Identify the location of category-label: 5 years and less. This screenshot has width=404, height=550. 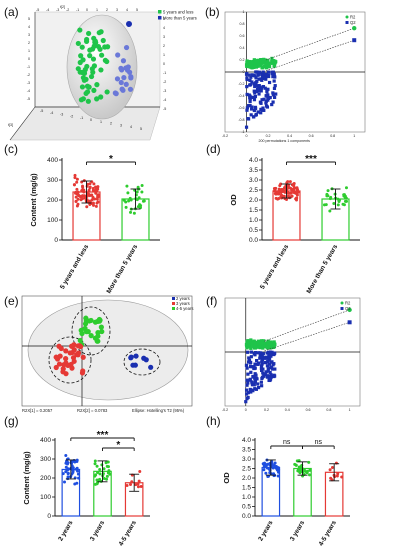
(274, 266).